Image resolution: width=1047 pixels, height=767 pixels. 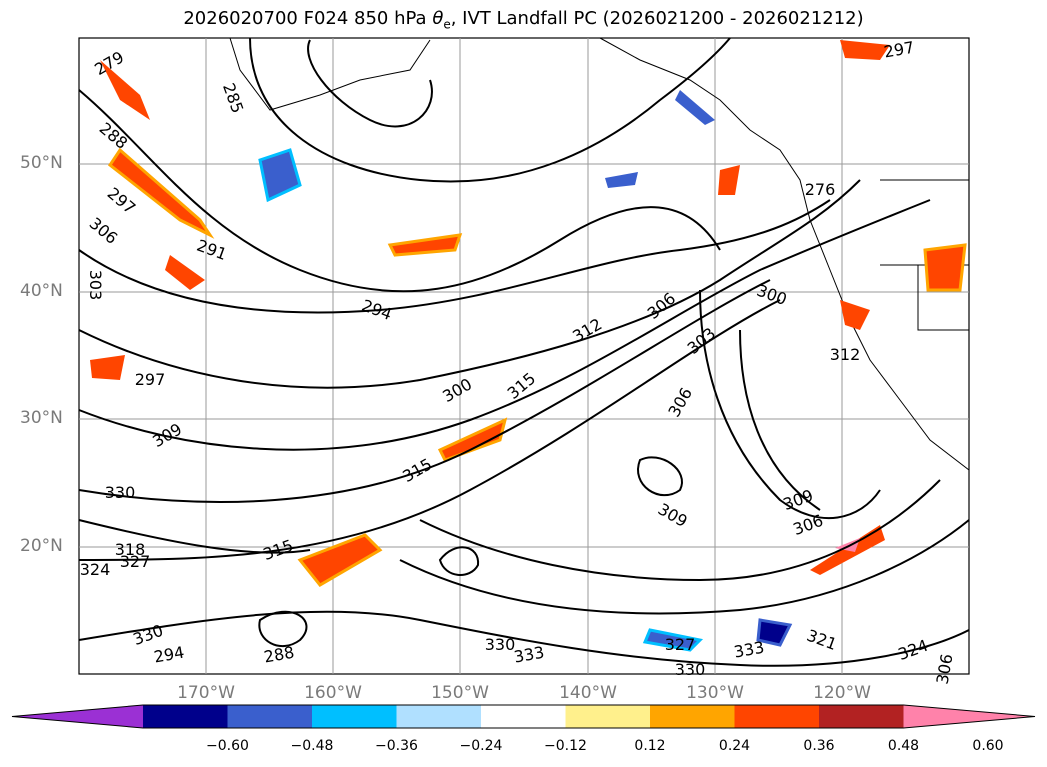 I want to click on lat-tick-label: 20°N, so click(x=41, y=546).